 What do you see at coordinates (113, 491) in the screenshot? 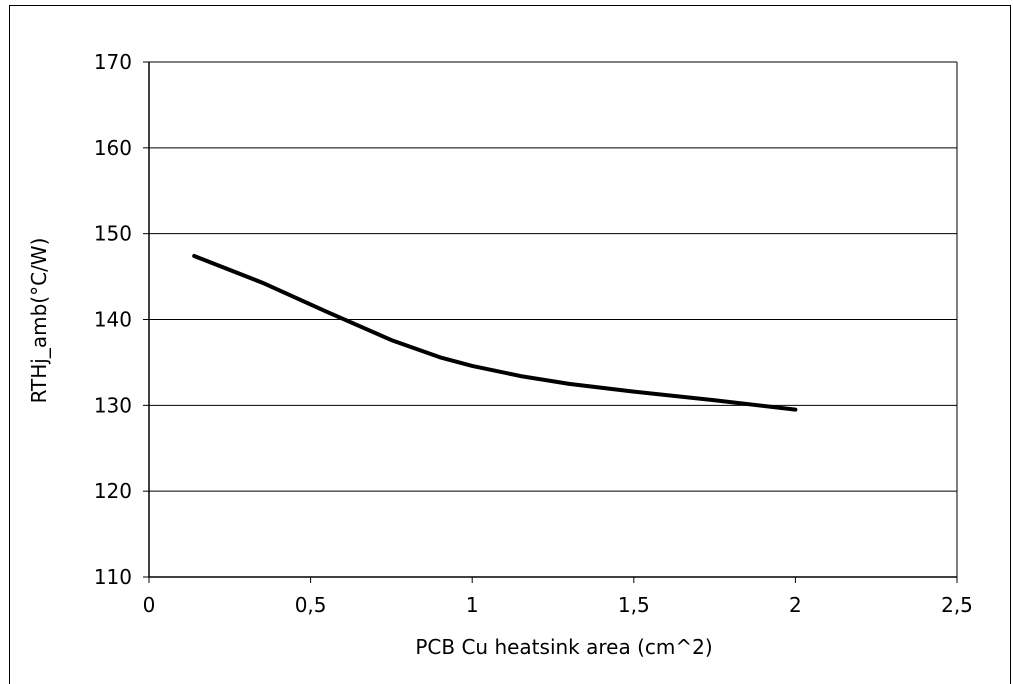
I see `y-tick-label-1: 120` at bounding box center [113, 491].